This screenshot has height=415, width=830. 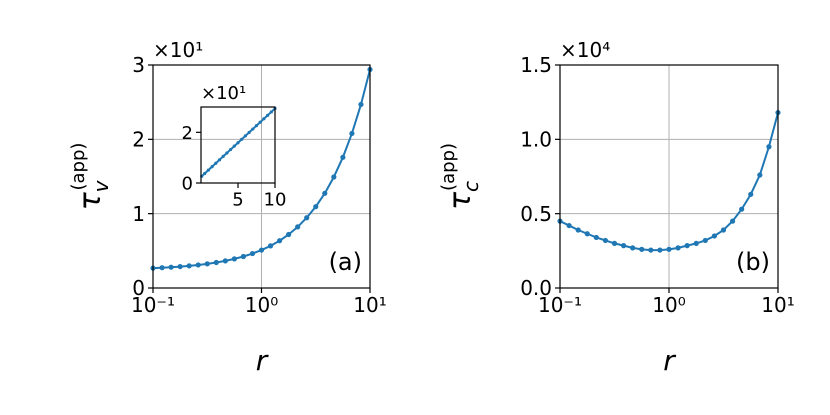 I want to click on offset-text: ×10⁴, so click(x=585, y=50).